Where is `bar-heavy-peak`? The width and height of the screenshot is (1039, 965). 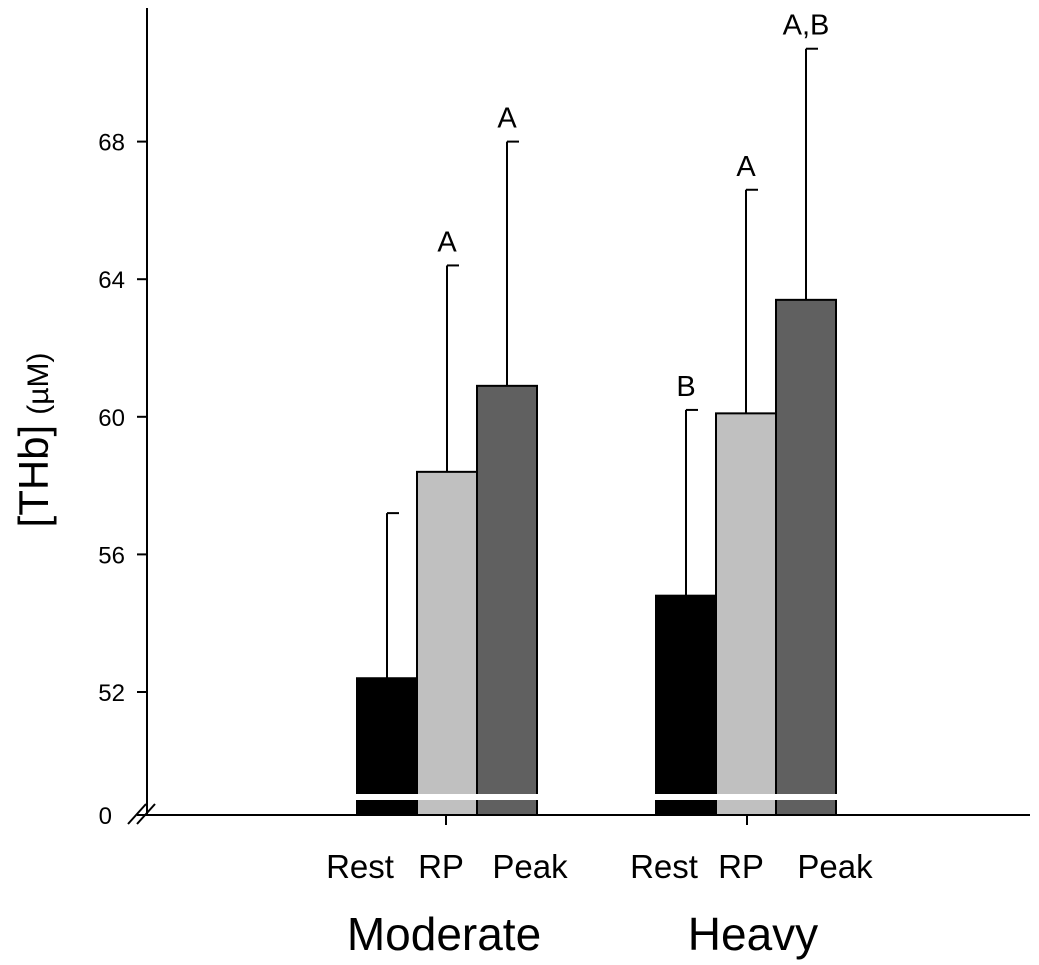 bar-heavy-peak is located at coordinates (806, 557).